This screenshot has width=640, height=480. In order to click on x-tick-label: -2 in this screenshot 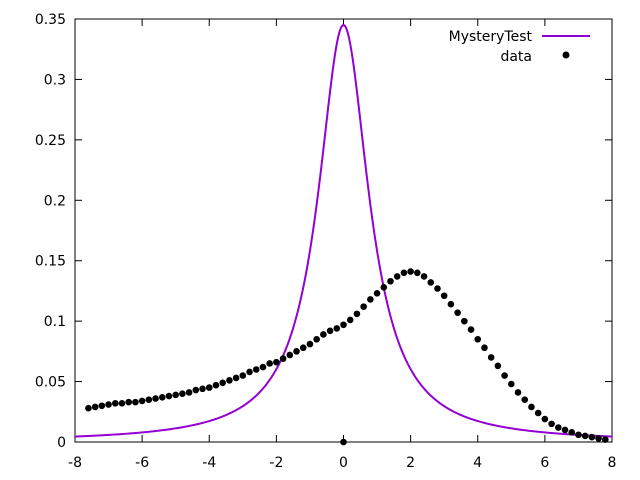, I will do `click(276, 463)`.